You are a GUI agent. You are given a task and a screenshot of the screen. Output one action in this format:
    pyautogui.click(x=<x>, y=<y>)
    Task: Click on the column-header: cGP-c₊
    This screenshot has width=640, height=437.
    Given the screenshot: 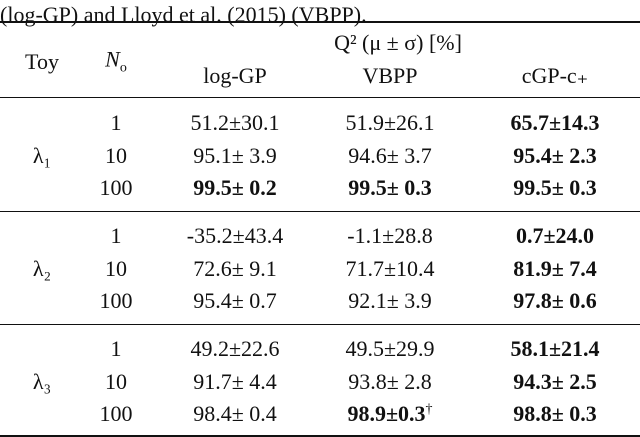 What is the action you would take?
    pyautogui.click(x=555, y=75)
    